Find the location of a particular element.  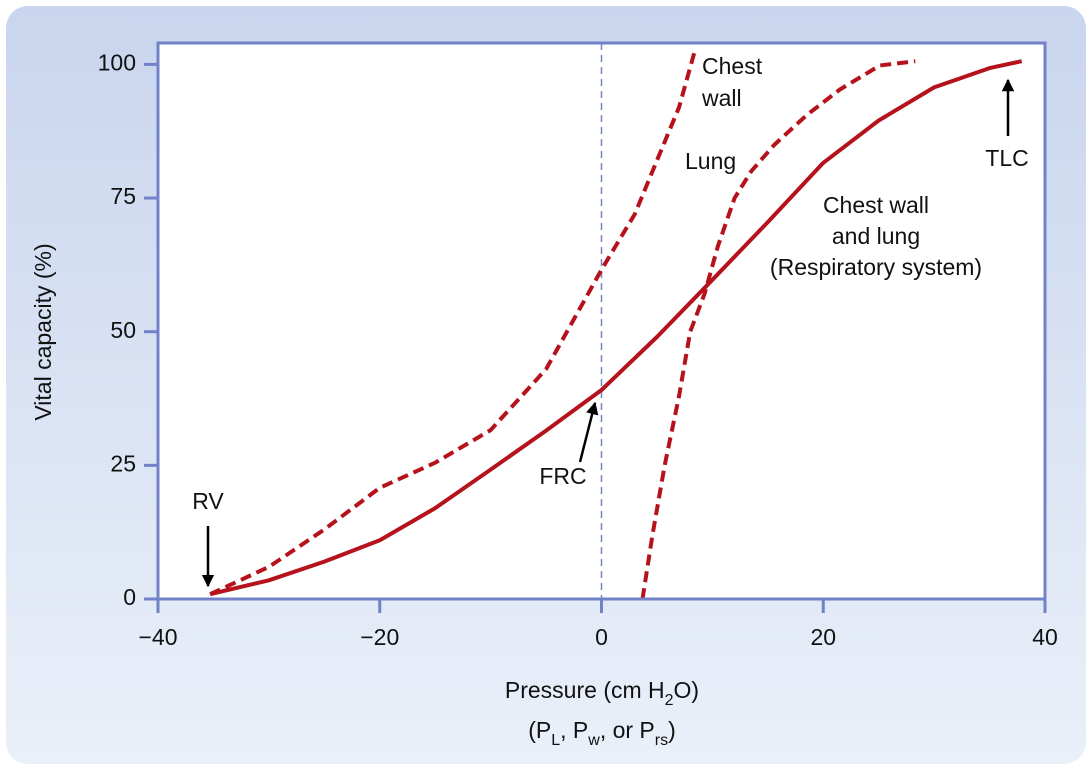

series-label: (Respiratory system) is located at coordinates (876, 267).